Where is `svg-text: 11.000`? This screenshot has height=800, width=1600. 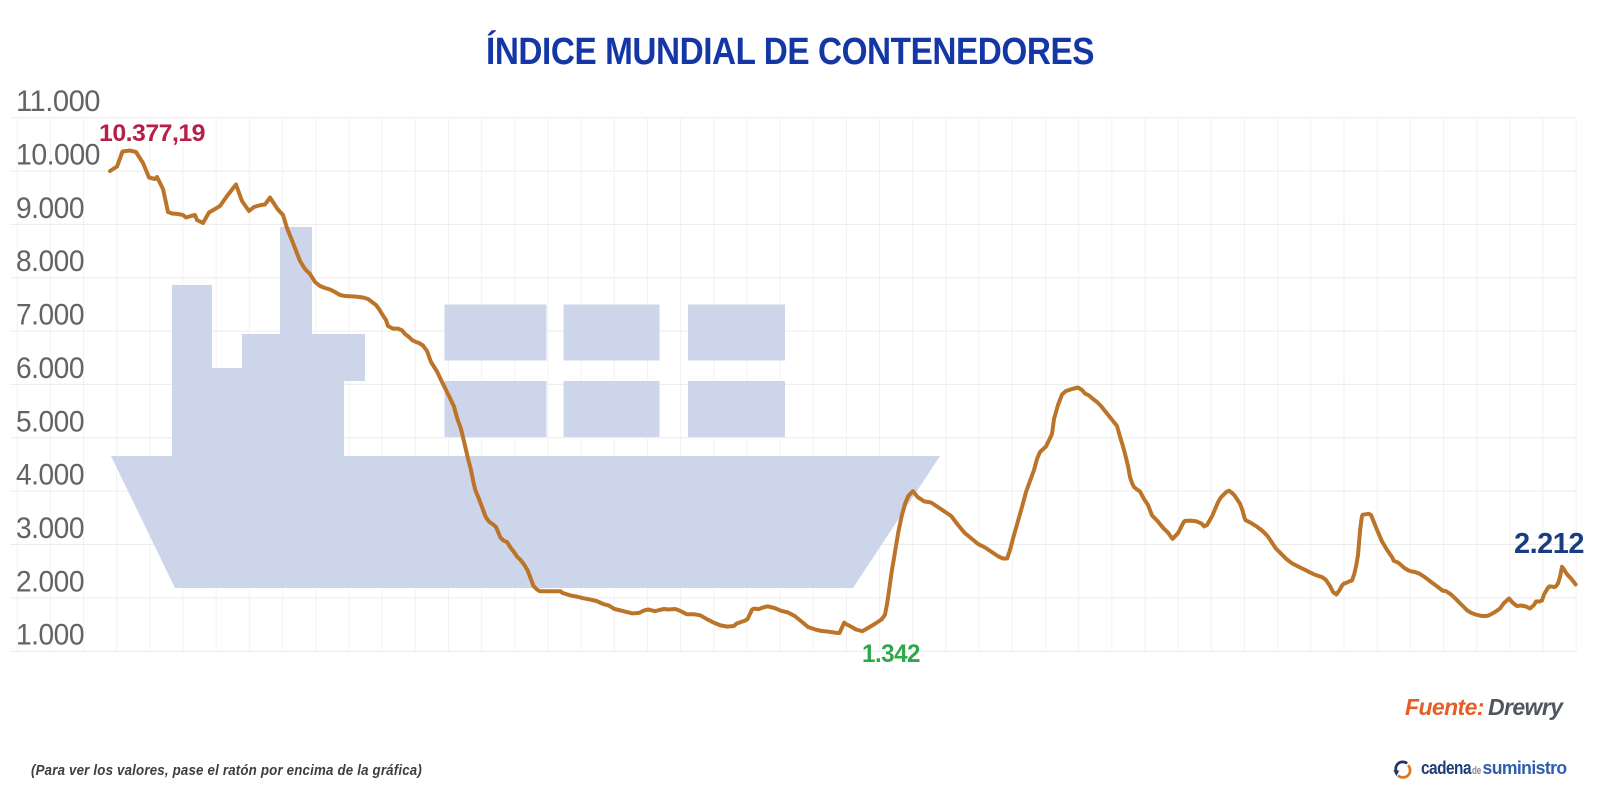
svg-text: 11.000 is located at coordinates (58, 101).